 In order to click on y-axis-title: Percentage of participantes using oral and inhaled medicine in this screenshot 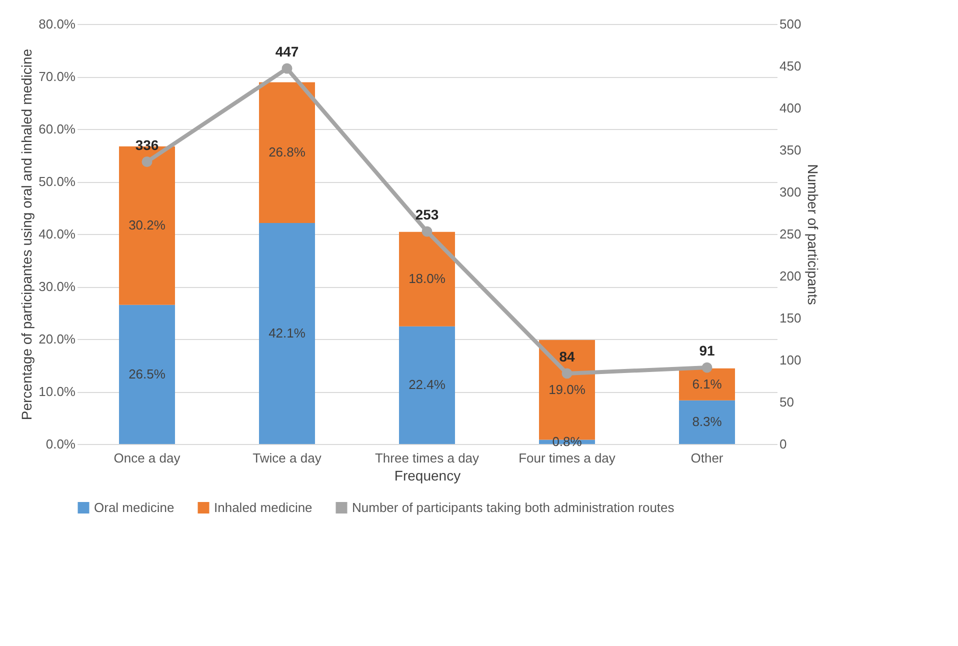, I will do `click(26, 234)`.